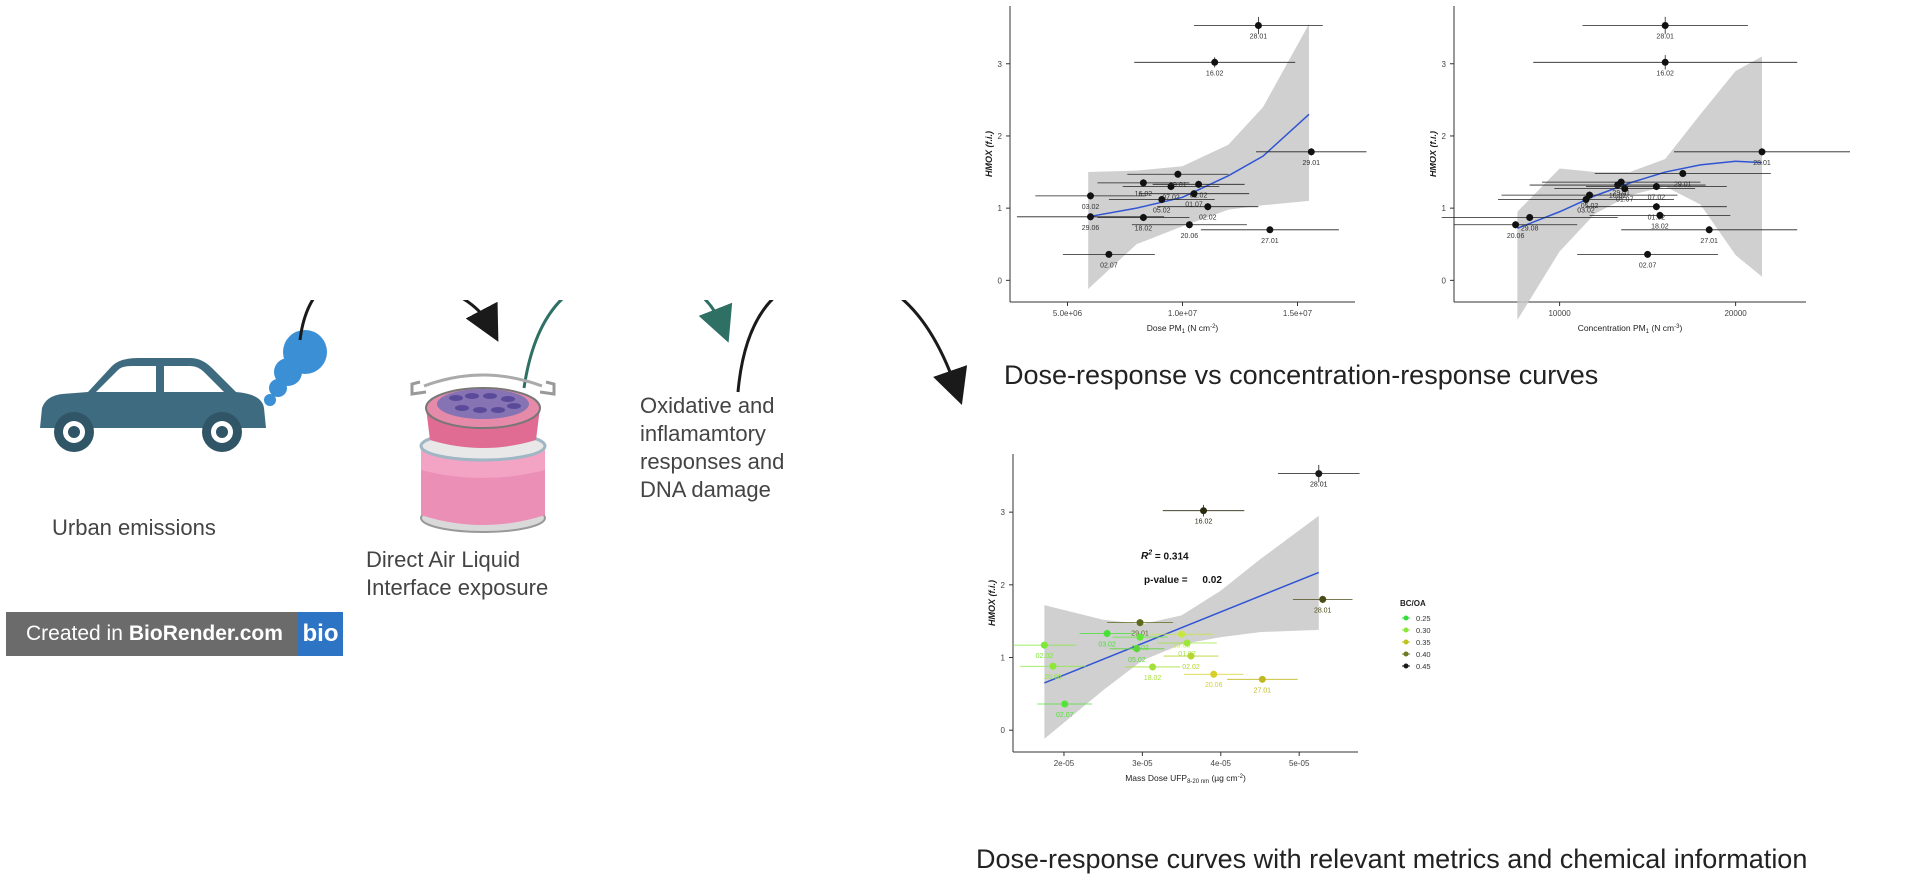 This screenshot has height=886, width=1909. What do you see at coordinates (1299, 763) in the screenshot?
I see `x-tick-label: 5e-05` at bounding box center [1299, 763].